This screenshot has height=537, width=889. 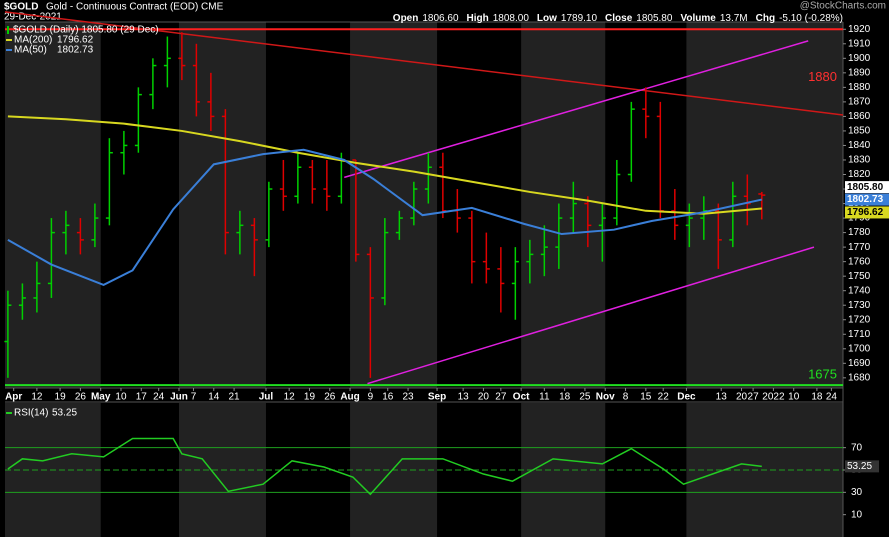 I want to click on y-tick-label: 1820, so click(x=859, y=174).